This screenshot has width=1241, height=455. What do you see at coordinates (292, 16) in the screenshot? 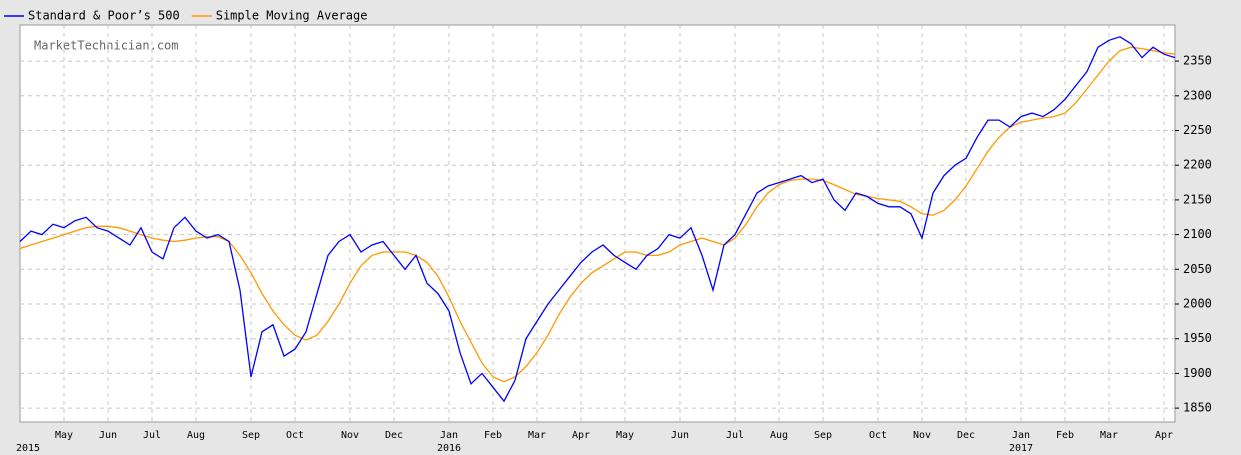
I see `legend-label: Simple Moving Average` at bounding box center [292, 16].